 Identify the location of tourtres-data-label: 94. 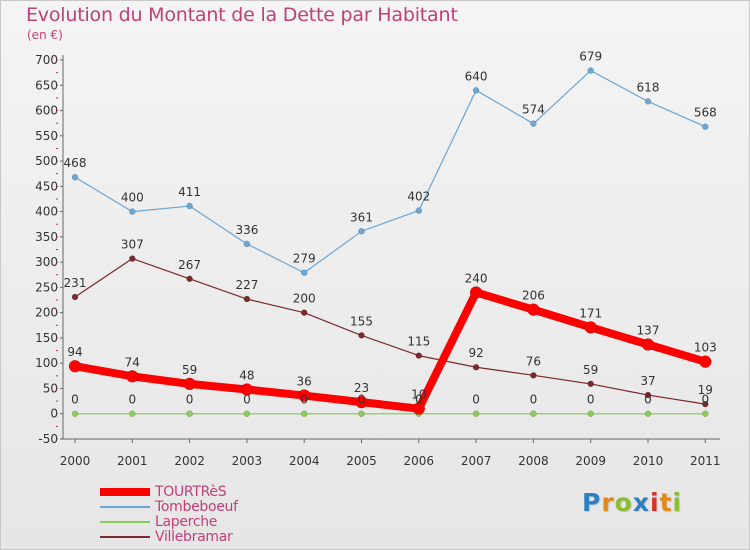
(74, 352).